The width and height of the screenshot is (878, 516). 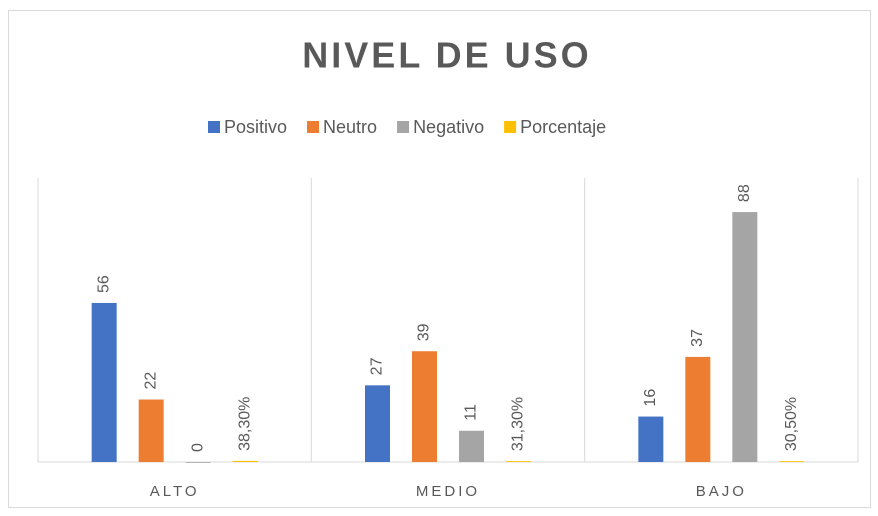 I want to click on legend-label: Neutro, so click(x=350, y=127).